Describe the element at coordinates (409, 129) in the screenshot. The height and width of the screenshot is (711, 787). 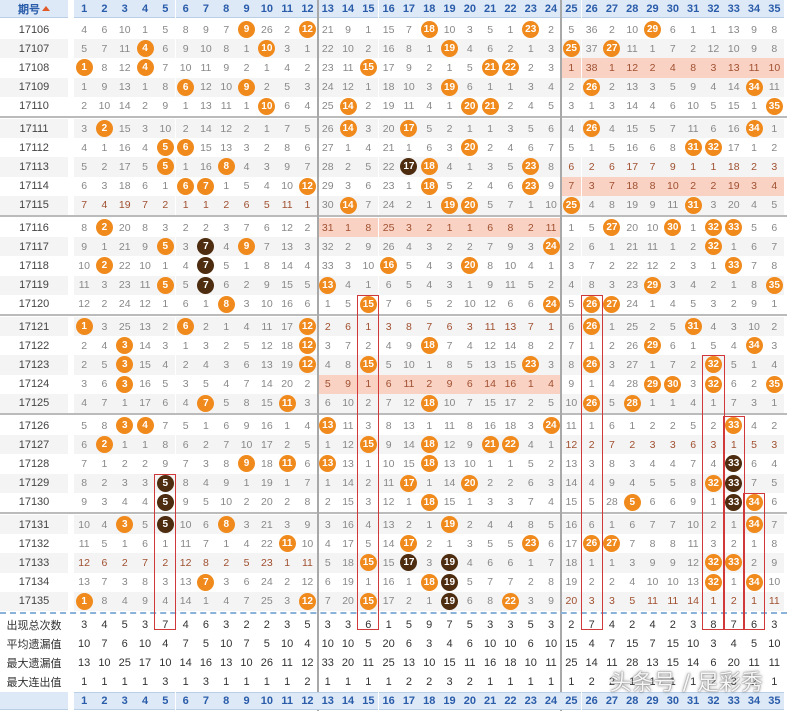
I see `draw-ball: 17` at that location.